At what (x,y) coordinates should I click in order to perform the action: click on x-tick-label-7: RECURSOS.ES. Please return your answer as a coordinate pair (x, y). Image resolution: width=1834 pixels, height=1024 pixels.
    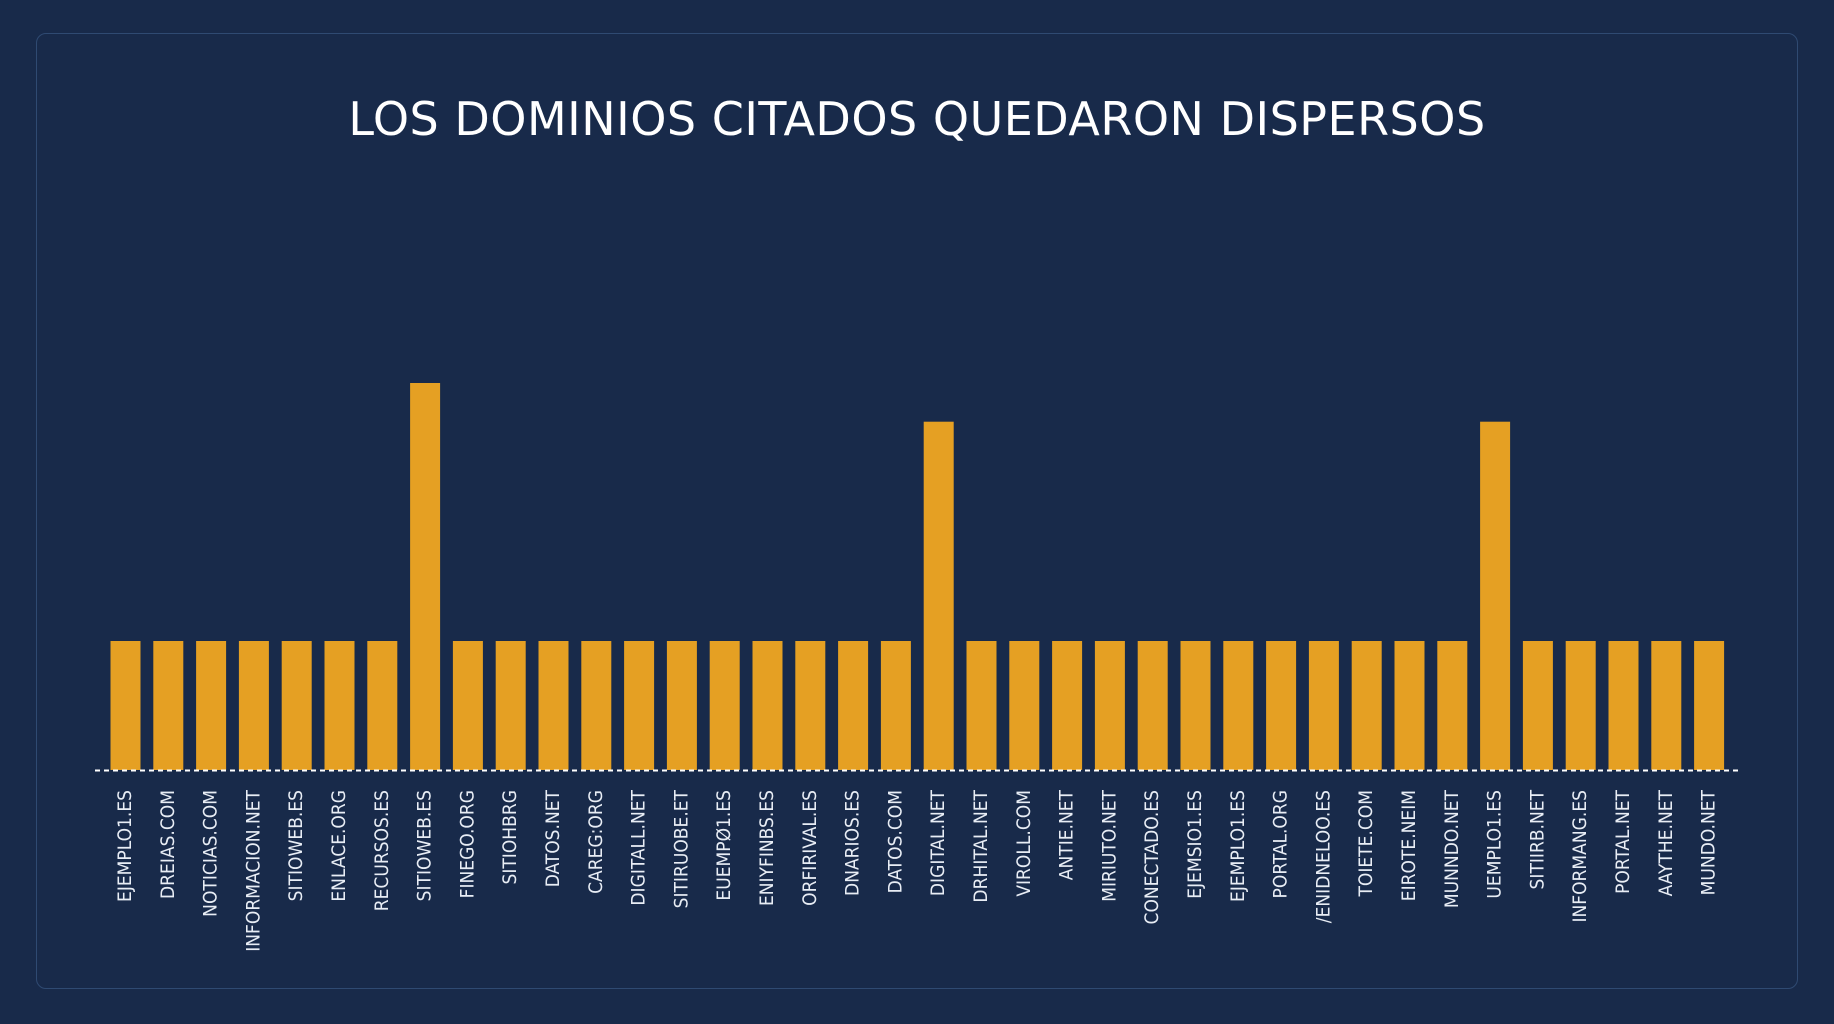
    Looking at the image, I should click on (382, 850).